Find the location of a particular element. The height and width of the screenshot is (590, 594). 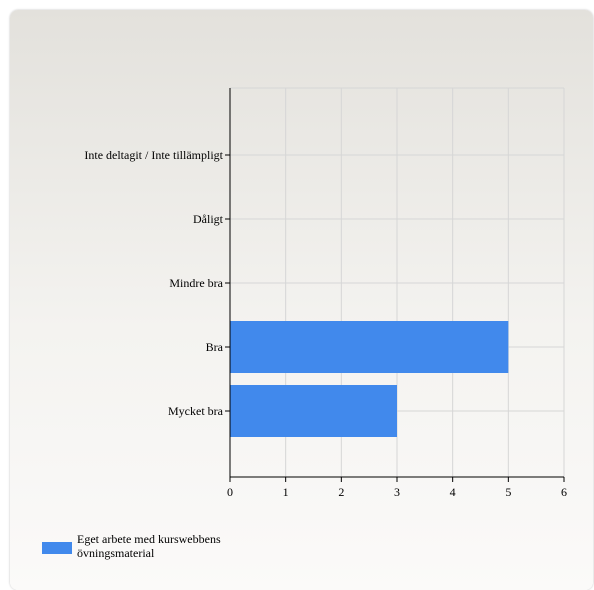

x-tick-label: 2 is located at coordinates (341, 492).